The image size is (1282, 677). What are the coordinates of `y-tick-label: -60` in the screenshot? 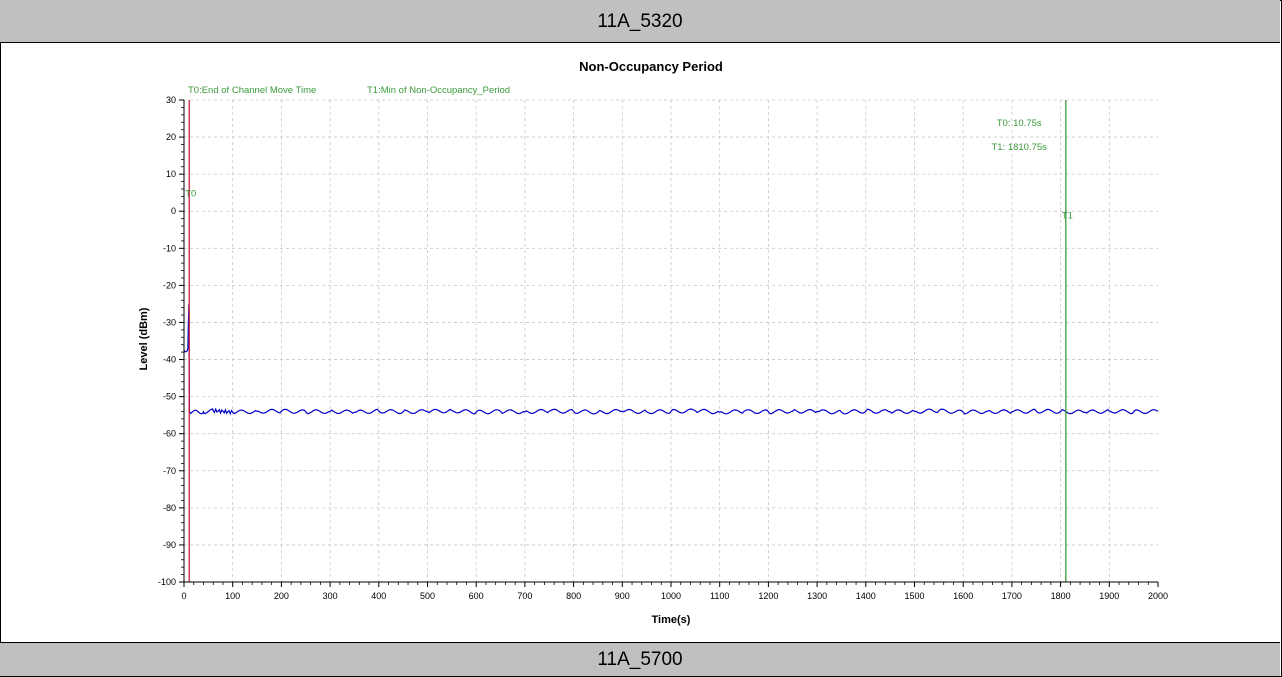 It's located at (169, 434).